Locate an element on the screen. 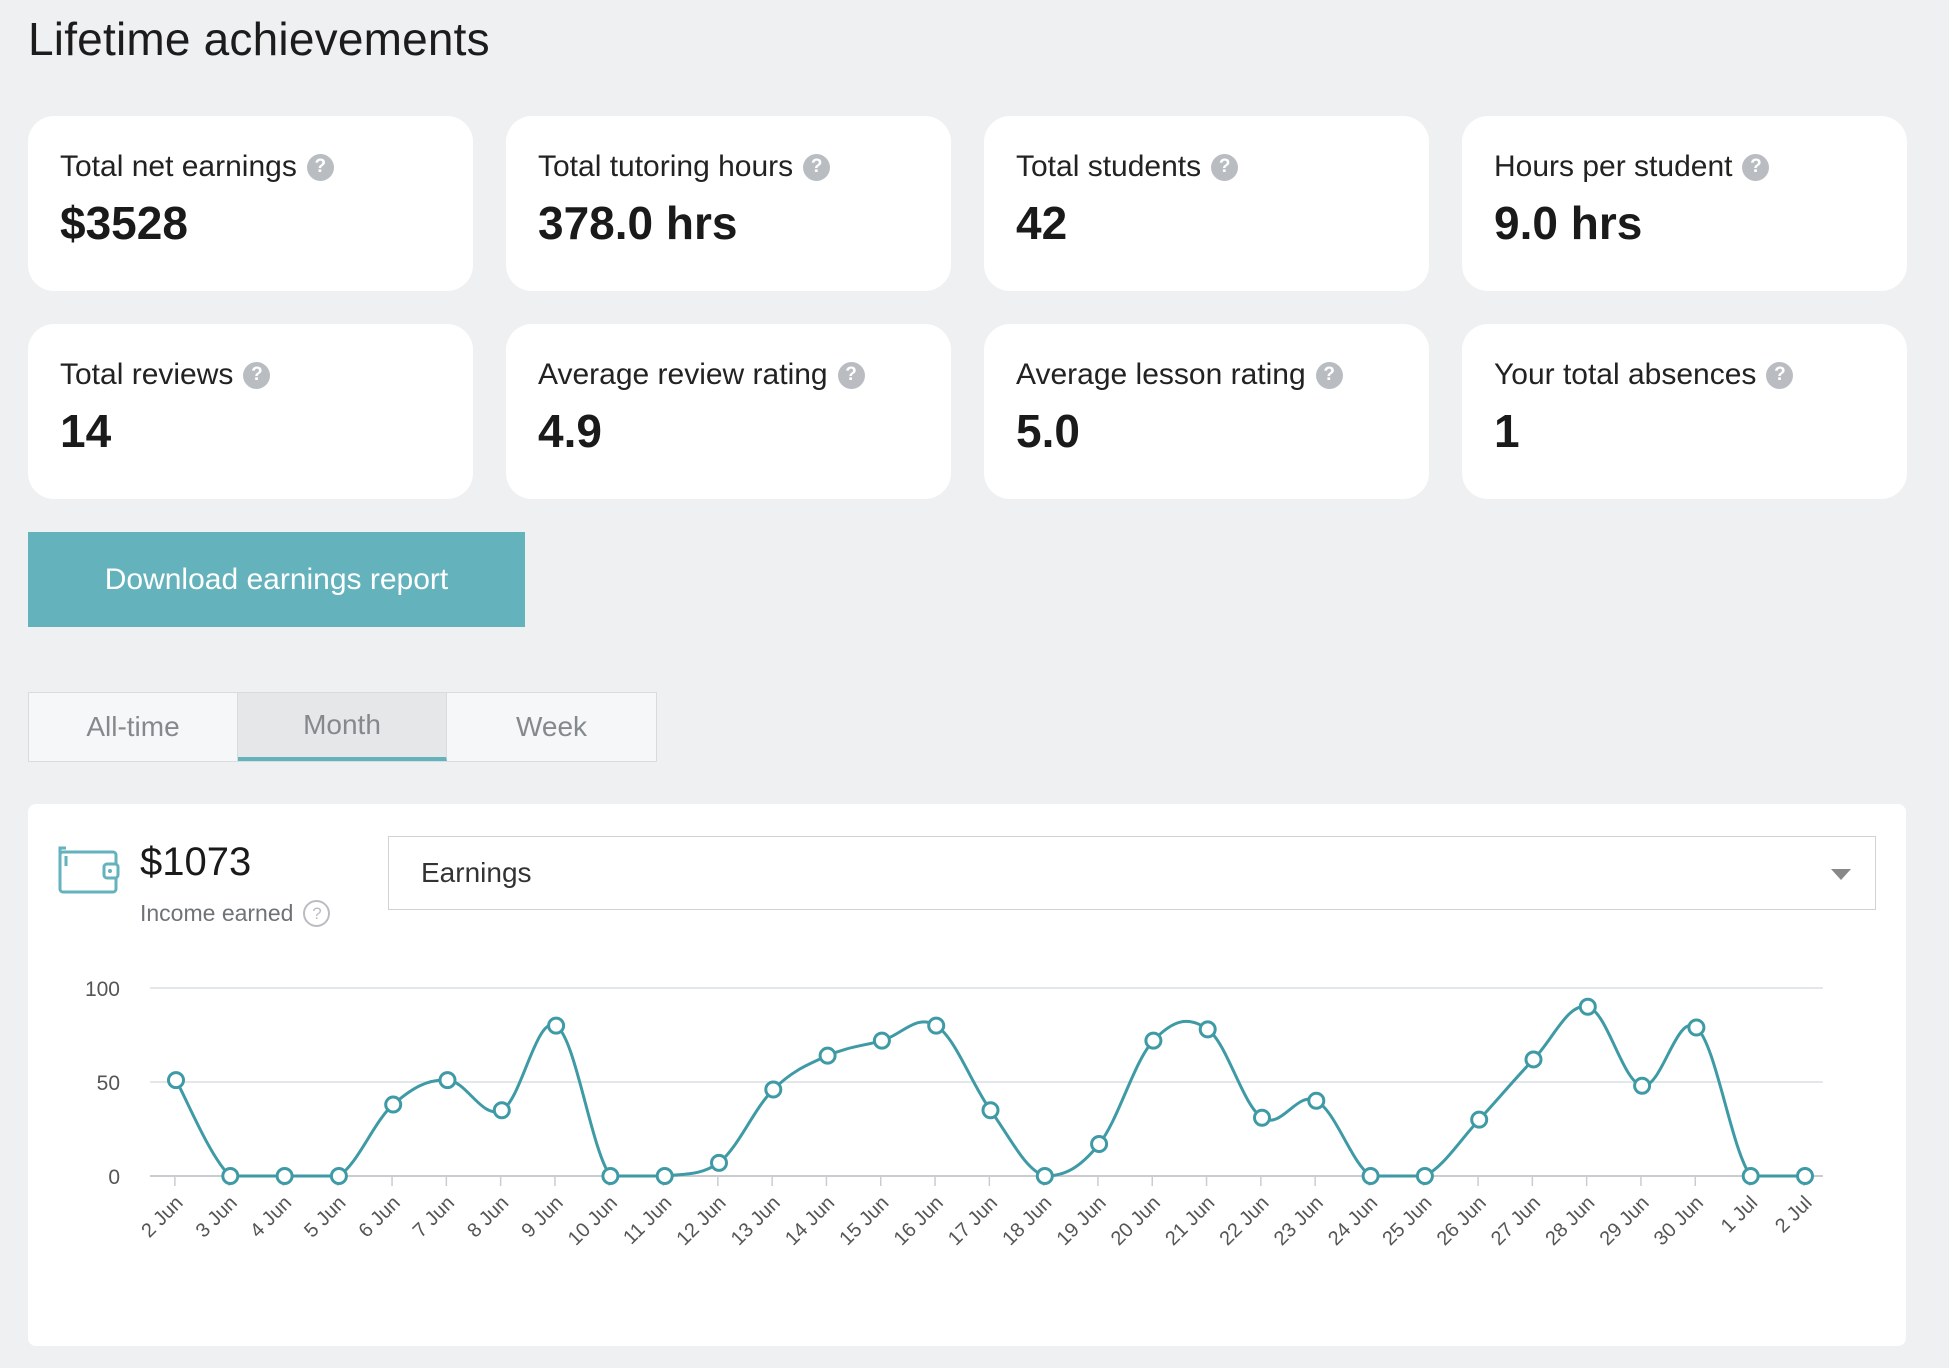  metric-select: Earnings is located at coordinates (1132, 873).